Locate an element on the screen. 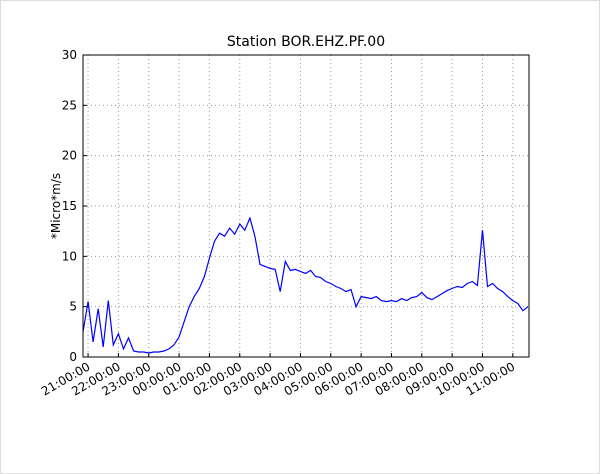  chart-title: Station BOR.EHZ.PF.00 is located at coordinates (306, 42).